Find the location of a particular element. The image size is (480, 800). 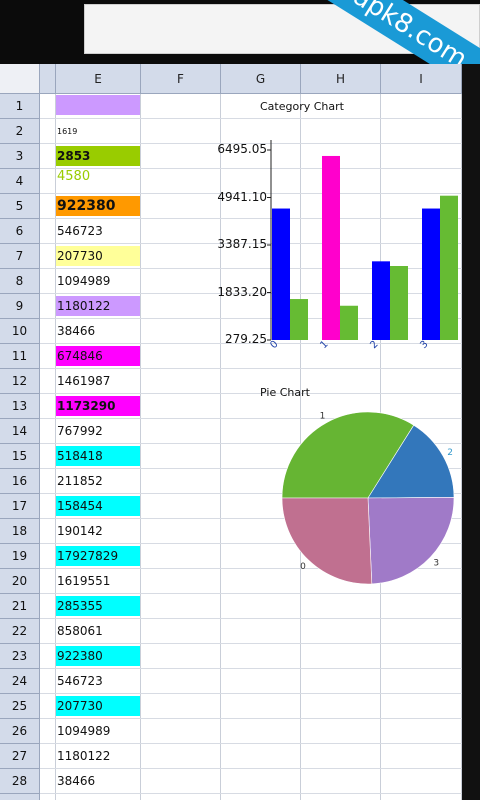

category-chart-x-label: 0 is located at coordinates (274, 344).